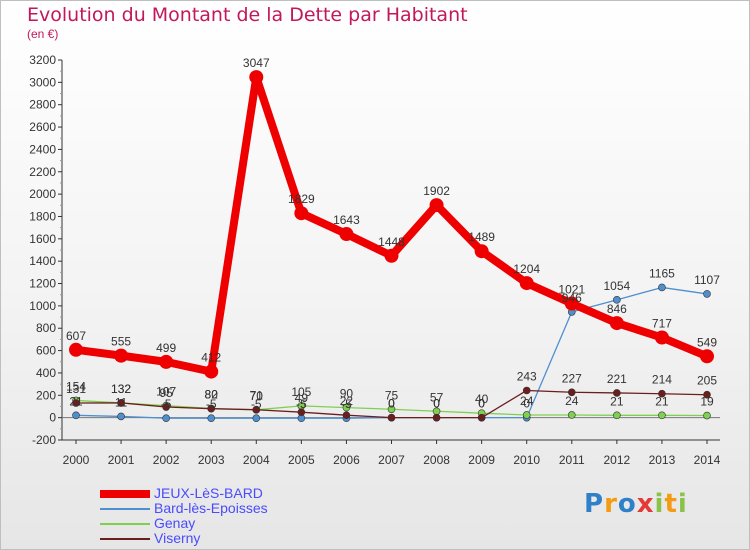 The width and height of the screenshot is (750, 550). I want to click on data-label: 11, so click(121, 402).